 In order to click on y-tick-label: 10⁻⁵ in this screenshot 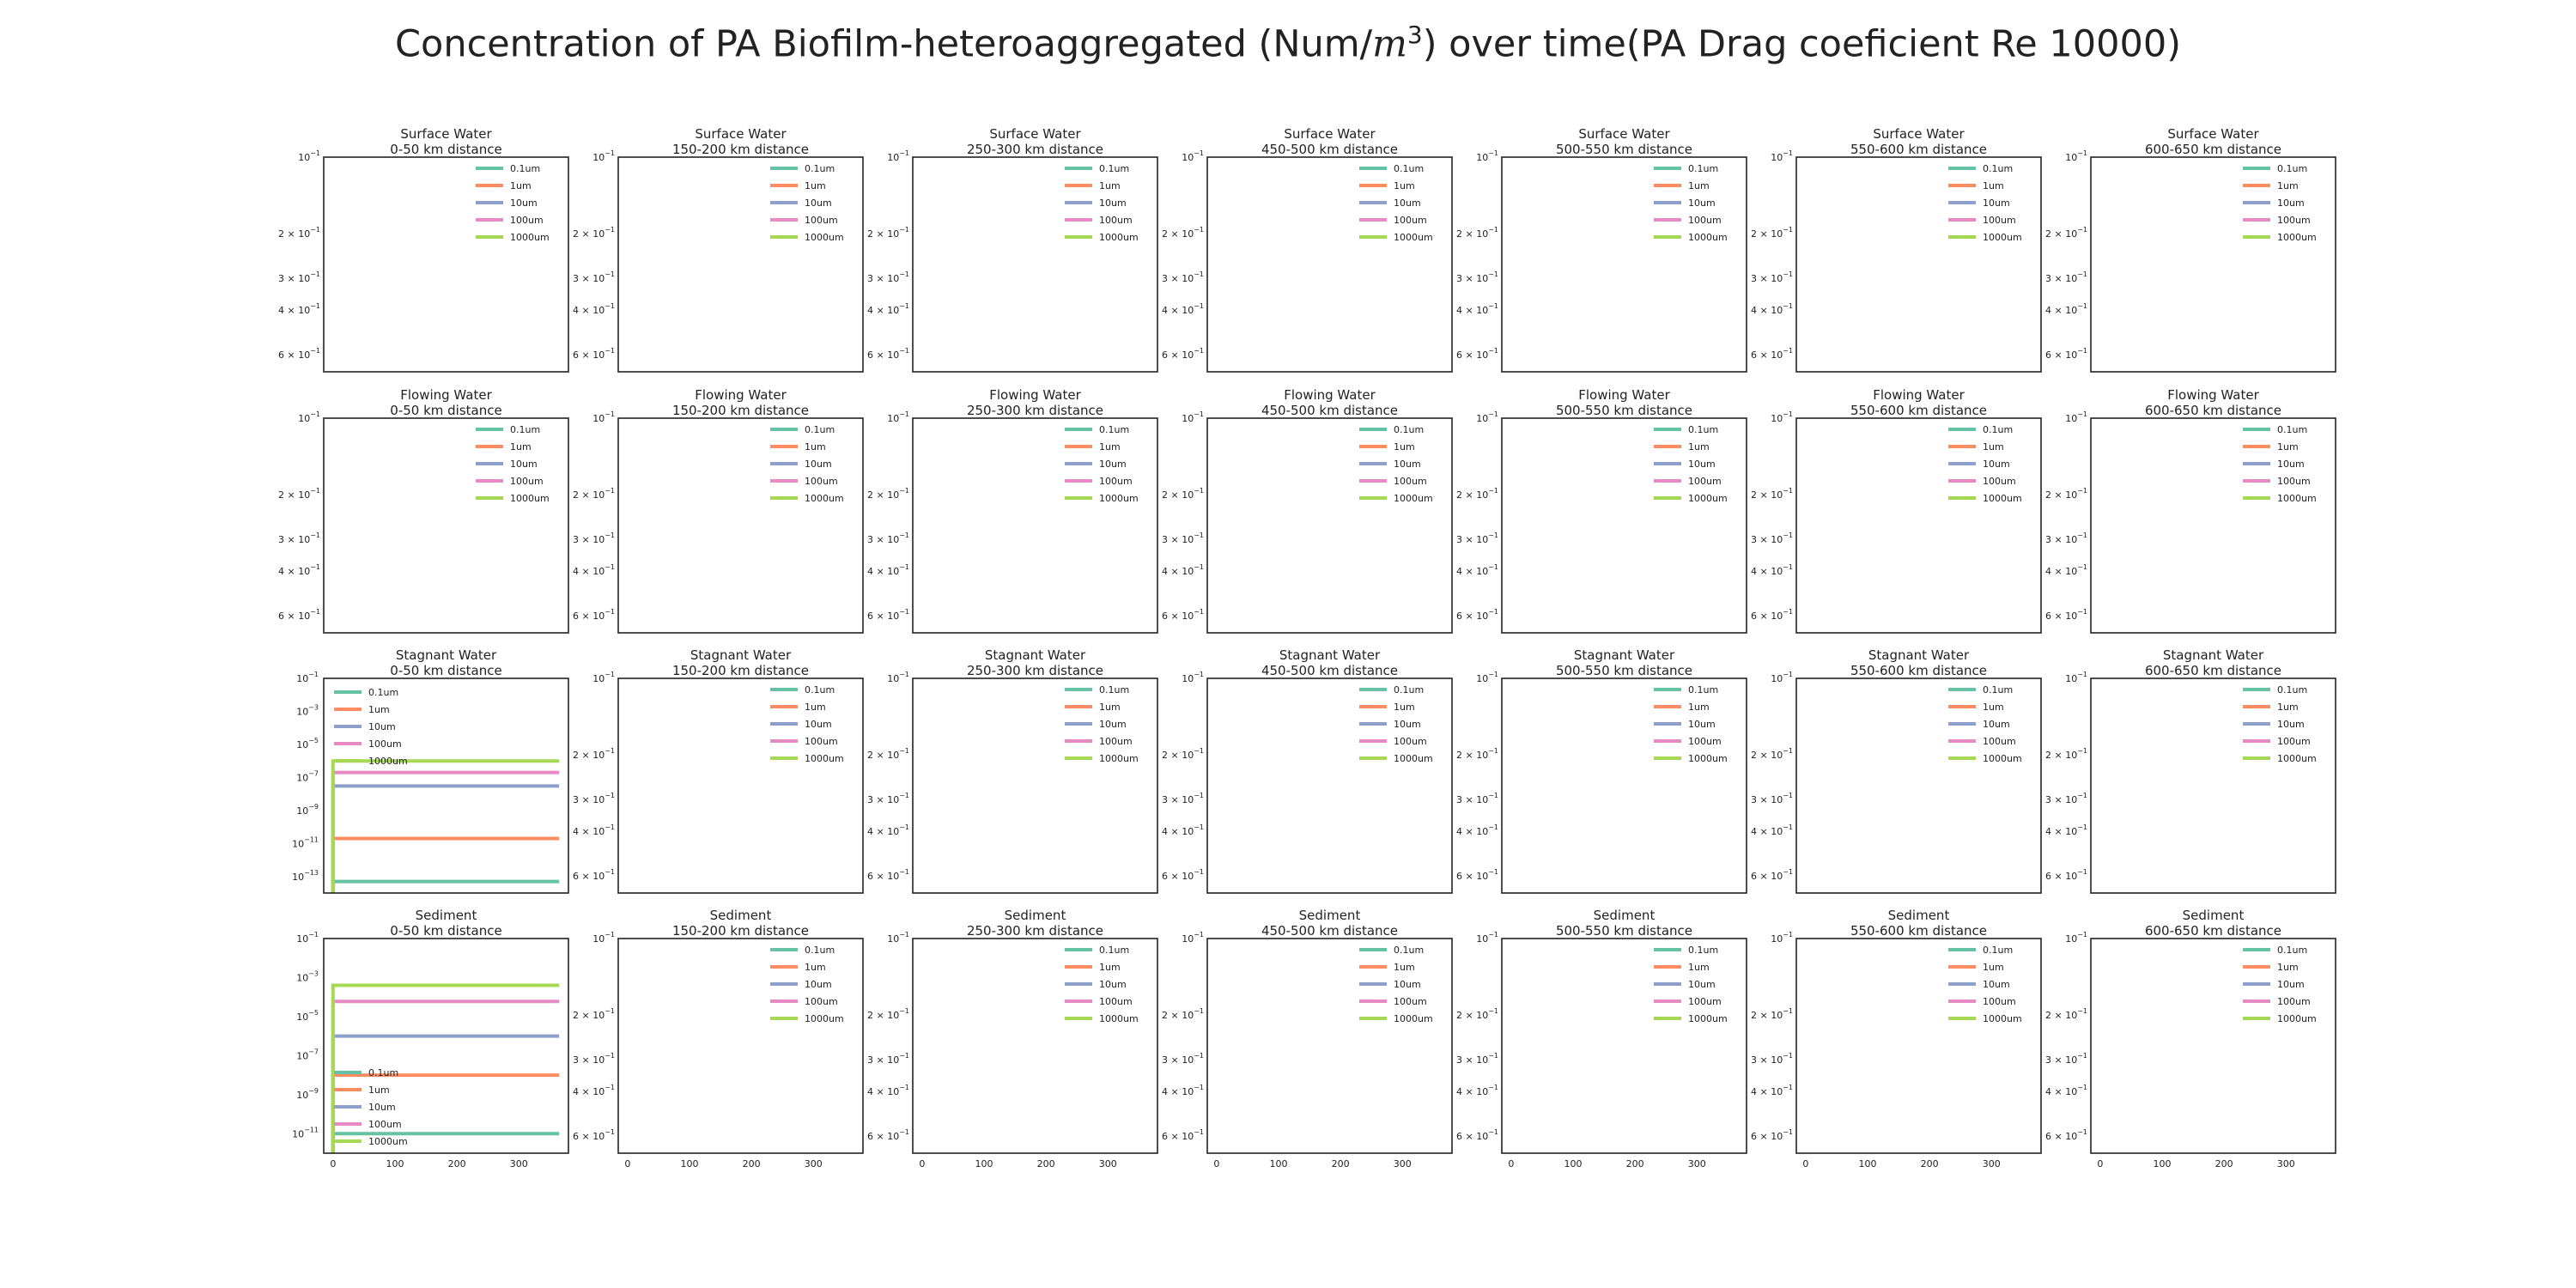, I will do `click(307, 744)`.